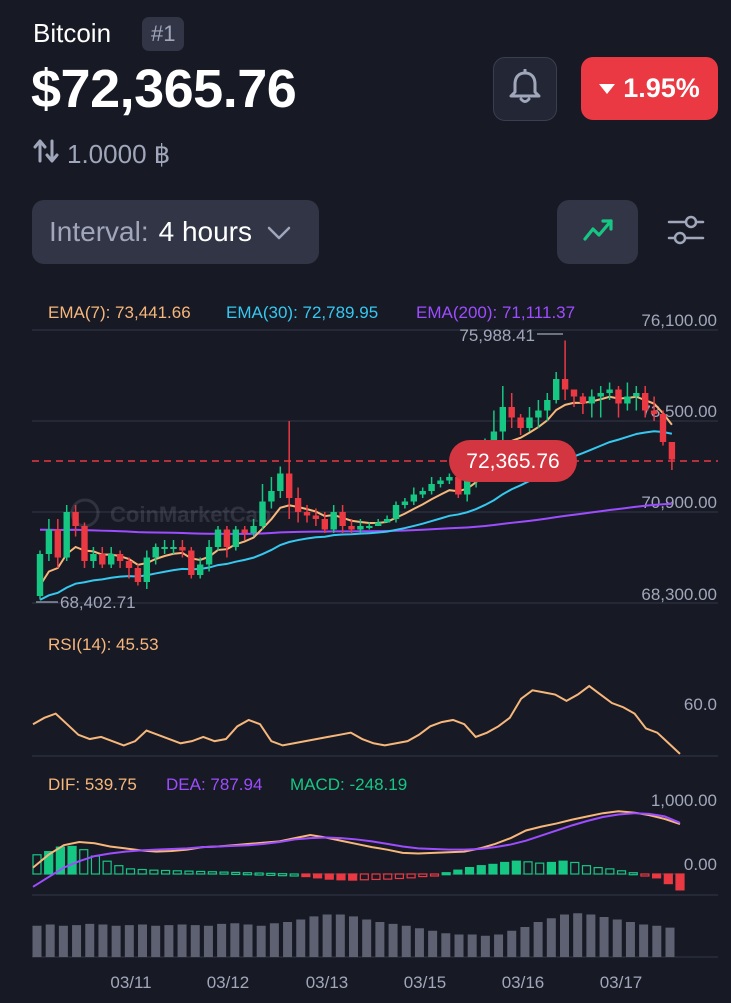 The image size is (731, 1003). I want to click on line-chart-toggle, so click(597, 232).